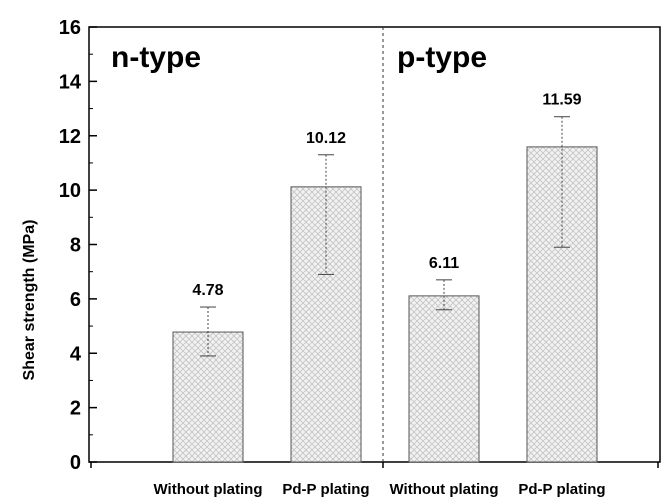  Describe the element at coordinates (70, 82) in the screenshot. I see `y-tick-label: 14` at that location.